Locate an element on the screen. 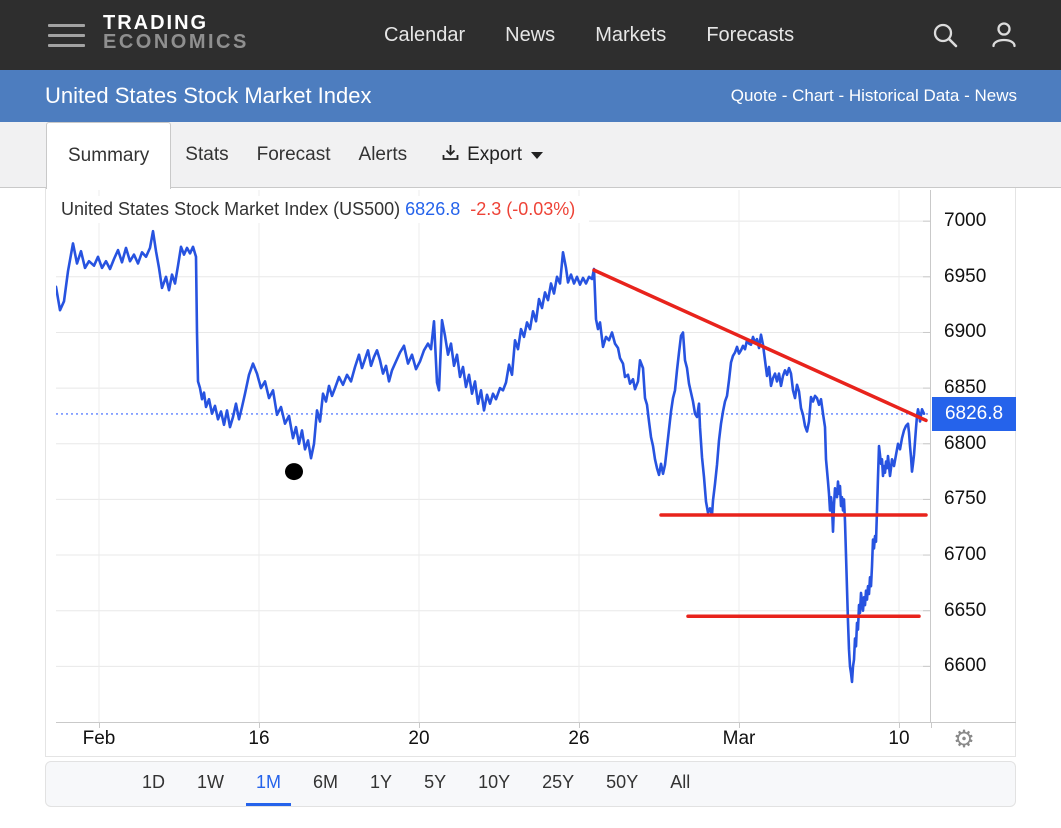 This screenshot has width=1061, height=828. header-link-chart: Chart is located at coordinates (813, 95).